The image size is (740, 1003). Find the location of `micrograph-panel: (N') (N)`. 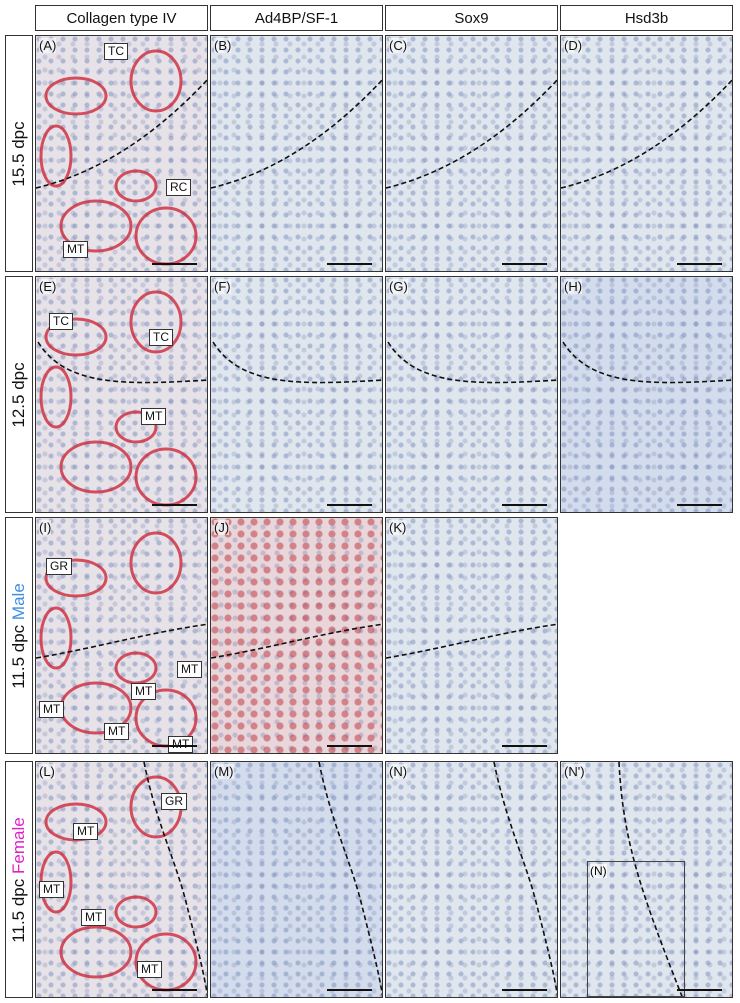

micrograph-panel: (N') (N) is located at coordinates (646, 879).